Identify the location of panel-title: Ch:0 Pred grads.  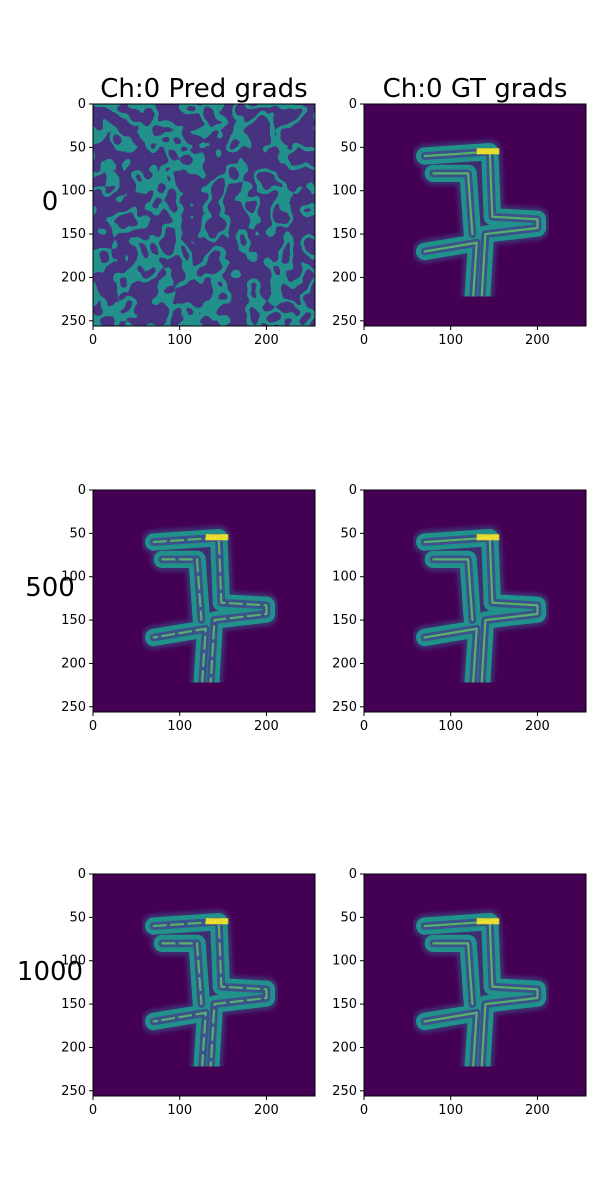
(203, 89).